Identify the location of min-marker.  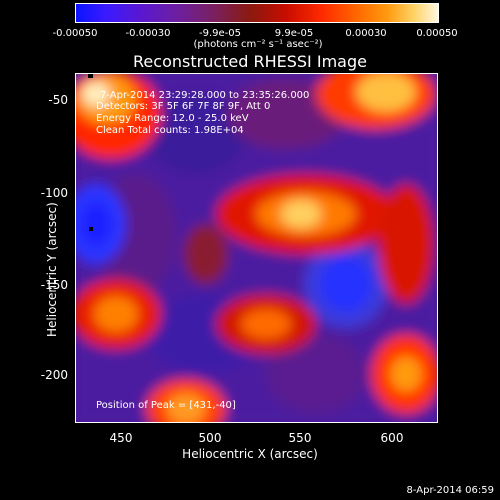
(91, 229).